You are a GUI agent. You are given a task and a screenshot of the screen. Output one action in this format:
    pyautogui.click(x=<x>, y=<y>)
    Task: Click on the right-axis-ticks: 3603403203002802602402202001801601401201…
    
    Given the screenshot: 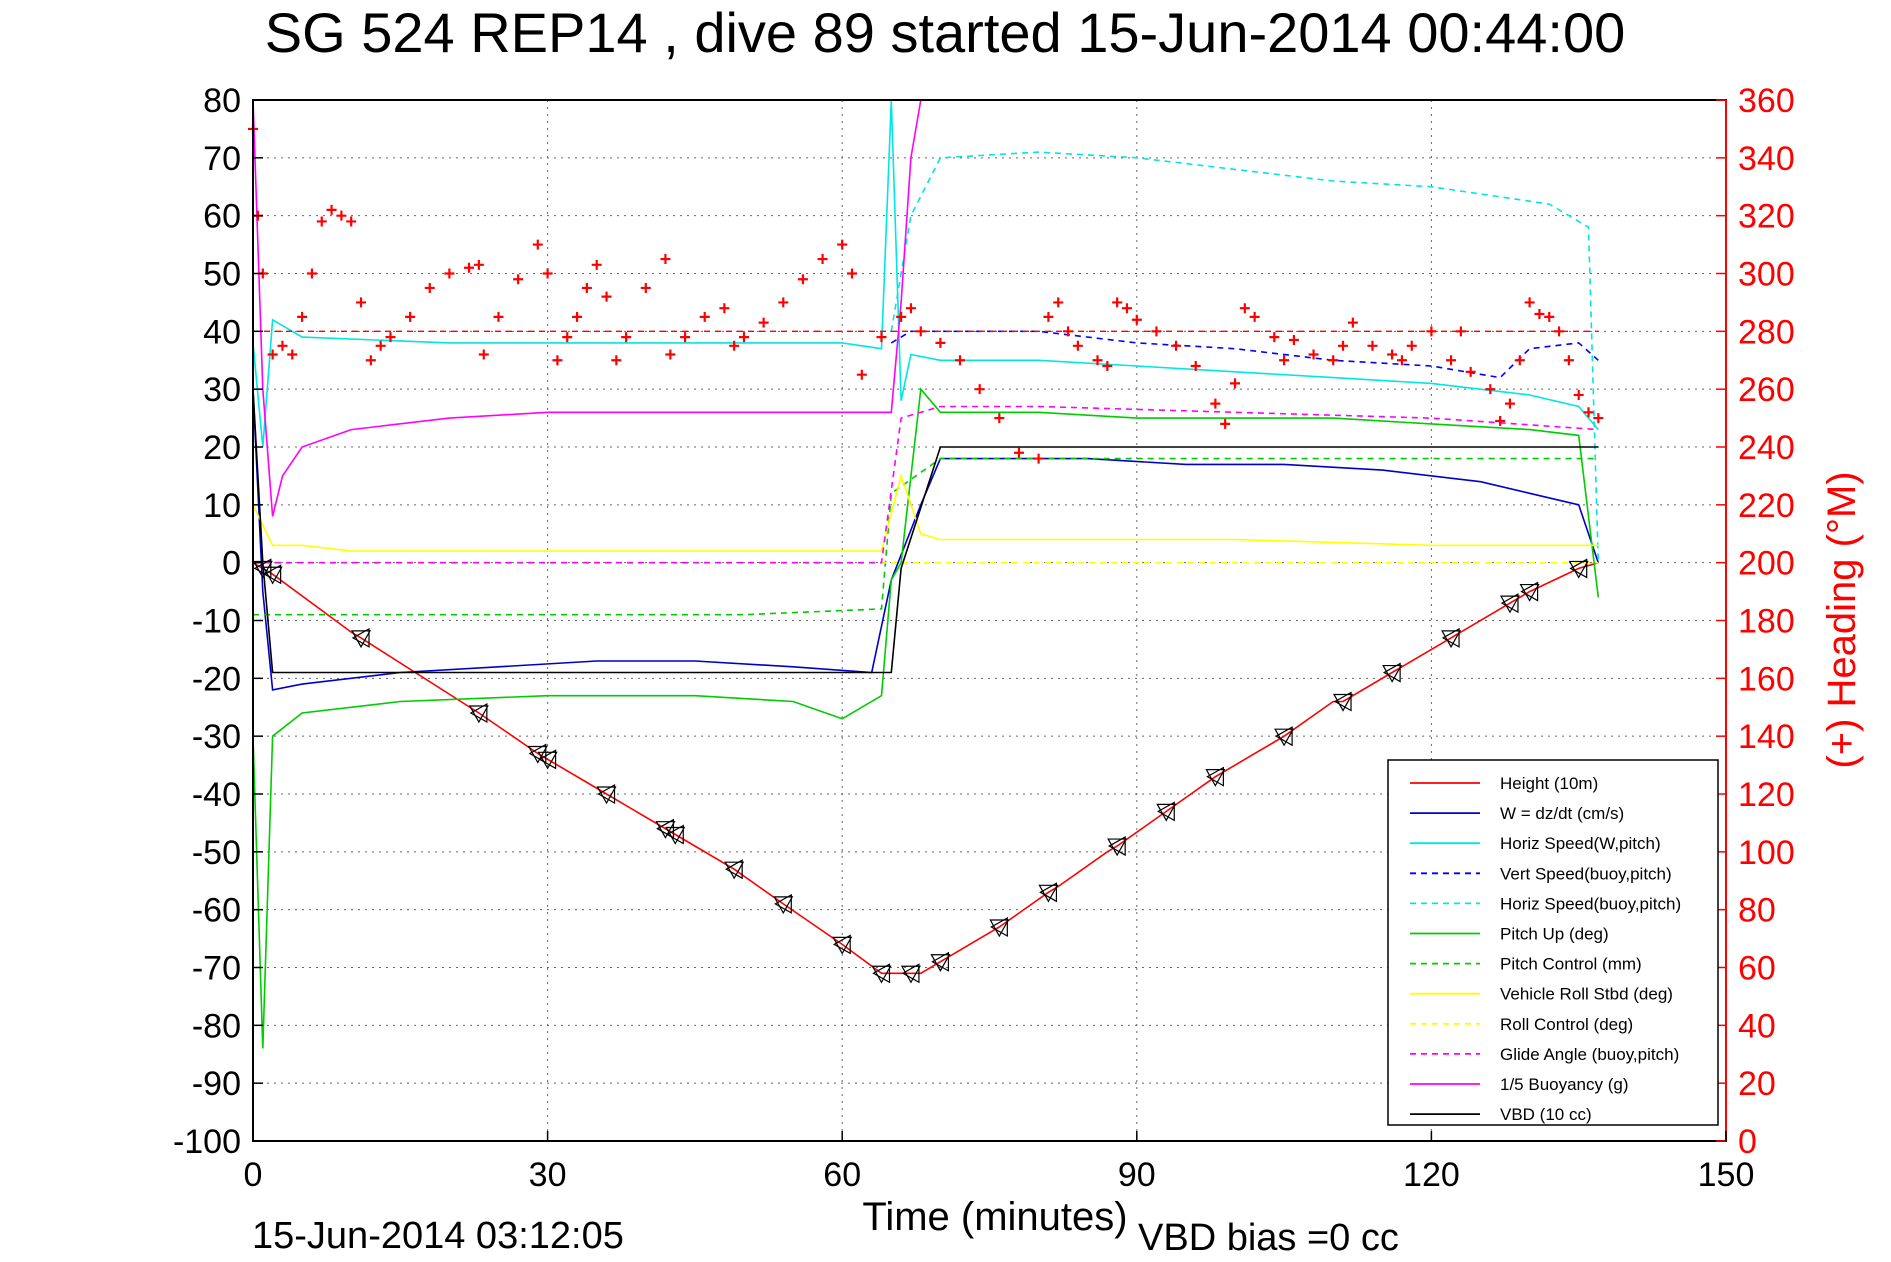 What is the action you would take?
    pyautogui.click(x=1755, y=621)
    